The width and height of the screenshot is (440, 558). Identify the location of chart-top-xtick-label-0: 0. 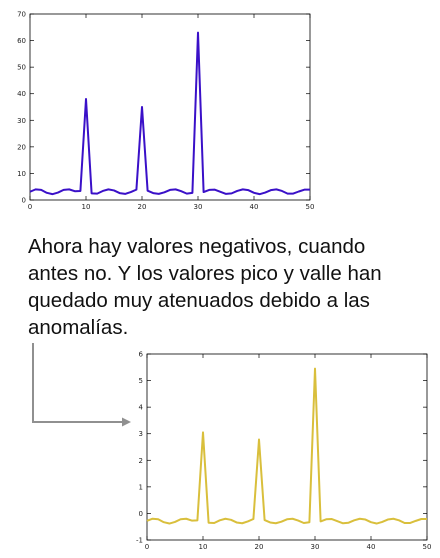
(30, 207).